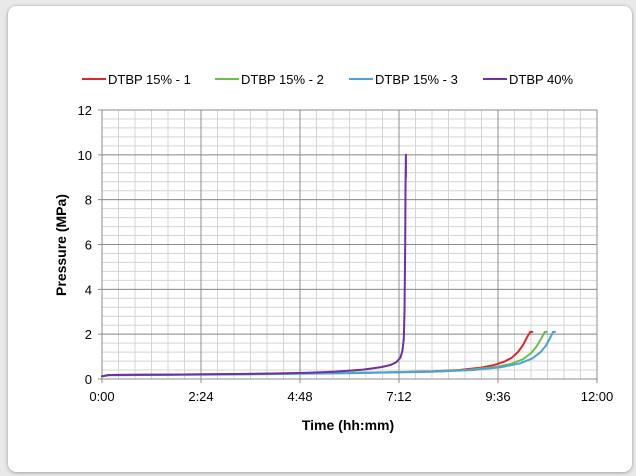 The height and width of the screenshot is (476, 636). Describe the element at coordinates (282, 79) in the screenshot. I see `legend-label: DTBP 15% - 2` at that location.